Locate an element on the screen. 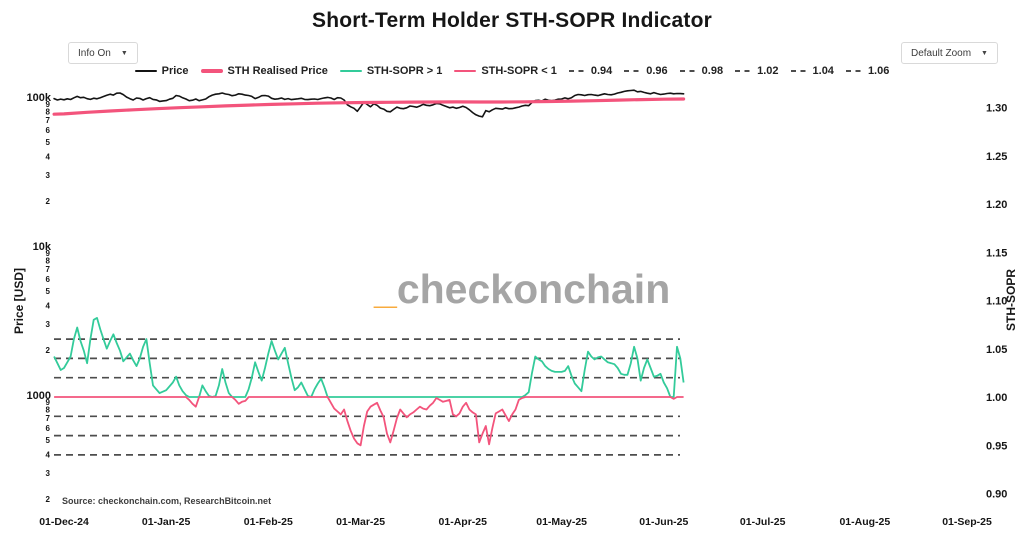 This screenshot has width=1024, height=557. x-axis-tick: 01-Mar-25 is located at coordinates (360, 522).